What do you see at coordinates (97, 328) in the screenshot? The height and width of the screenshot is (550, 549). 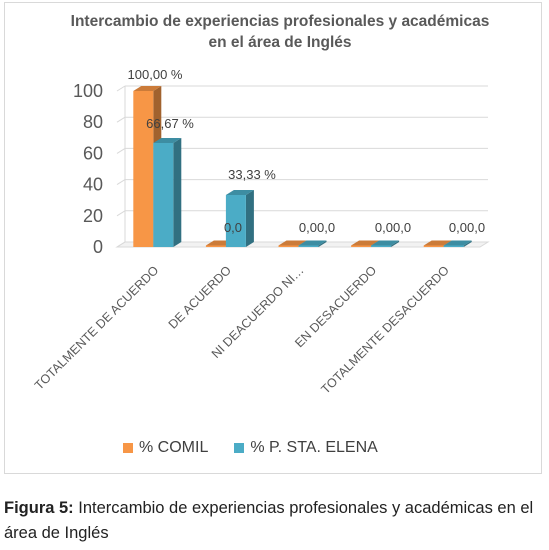 I see `category-label: TOTALMENTE DE ACUERDO` at bounding box center [97, 328].